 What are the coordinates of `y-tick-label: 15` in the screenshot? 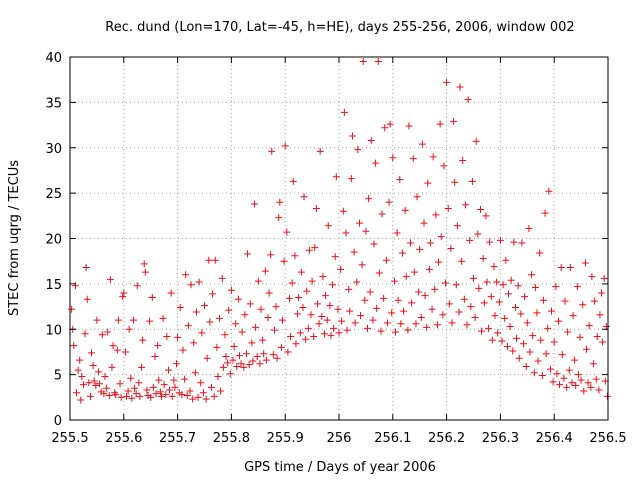 It's located at (53, 285).